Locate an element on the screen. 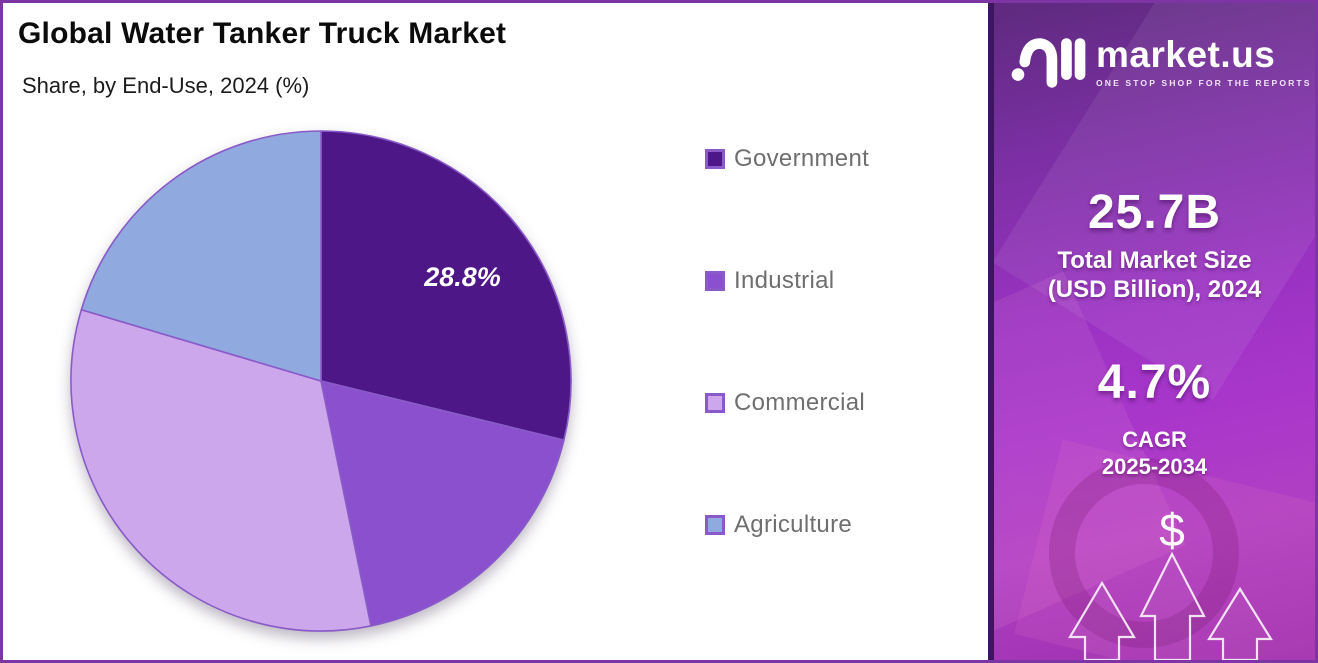 This screenshot has width=1318, height=663. legend-item-commercial: Commercial is located at coordinates (787, 403).